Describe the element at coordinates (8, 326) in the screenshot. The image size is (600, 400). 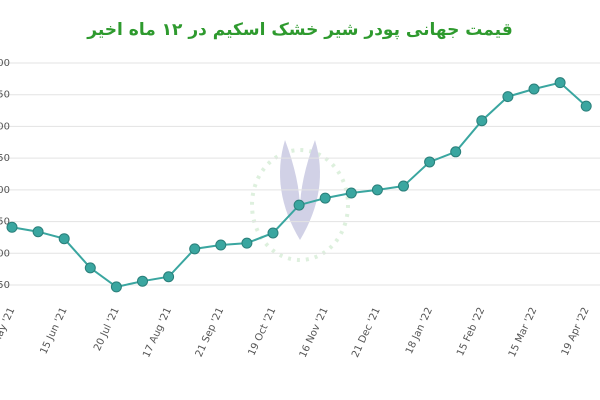
I see `x-tick-label: May '21` at that location.